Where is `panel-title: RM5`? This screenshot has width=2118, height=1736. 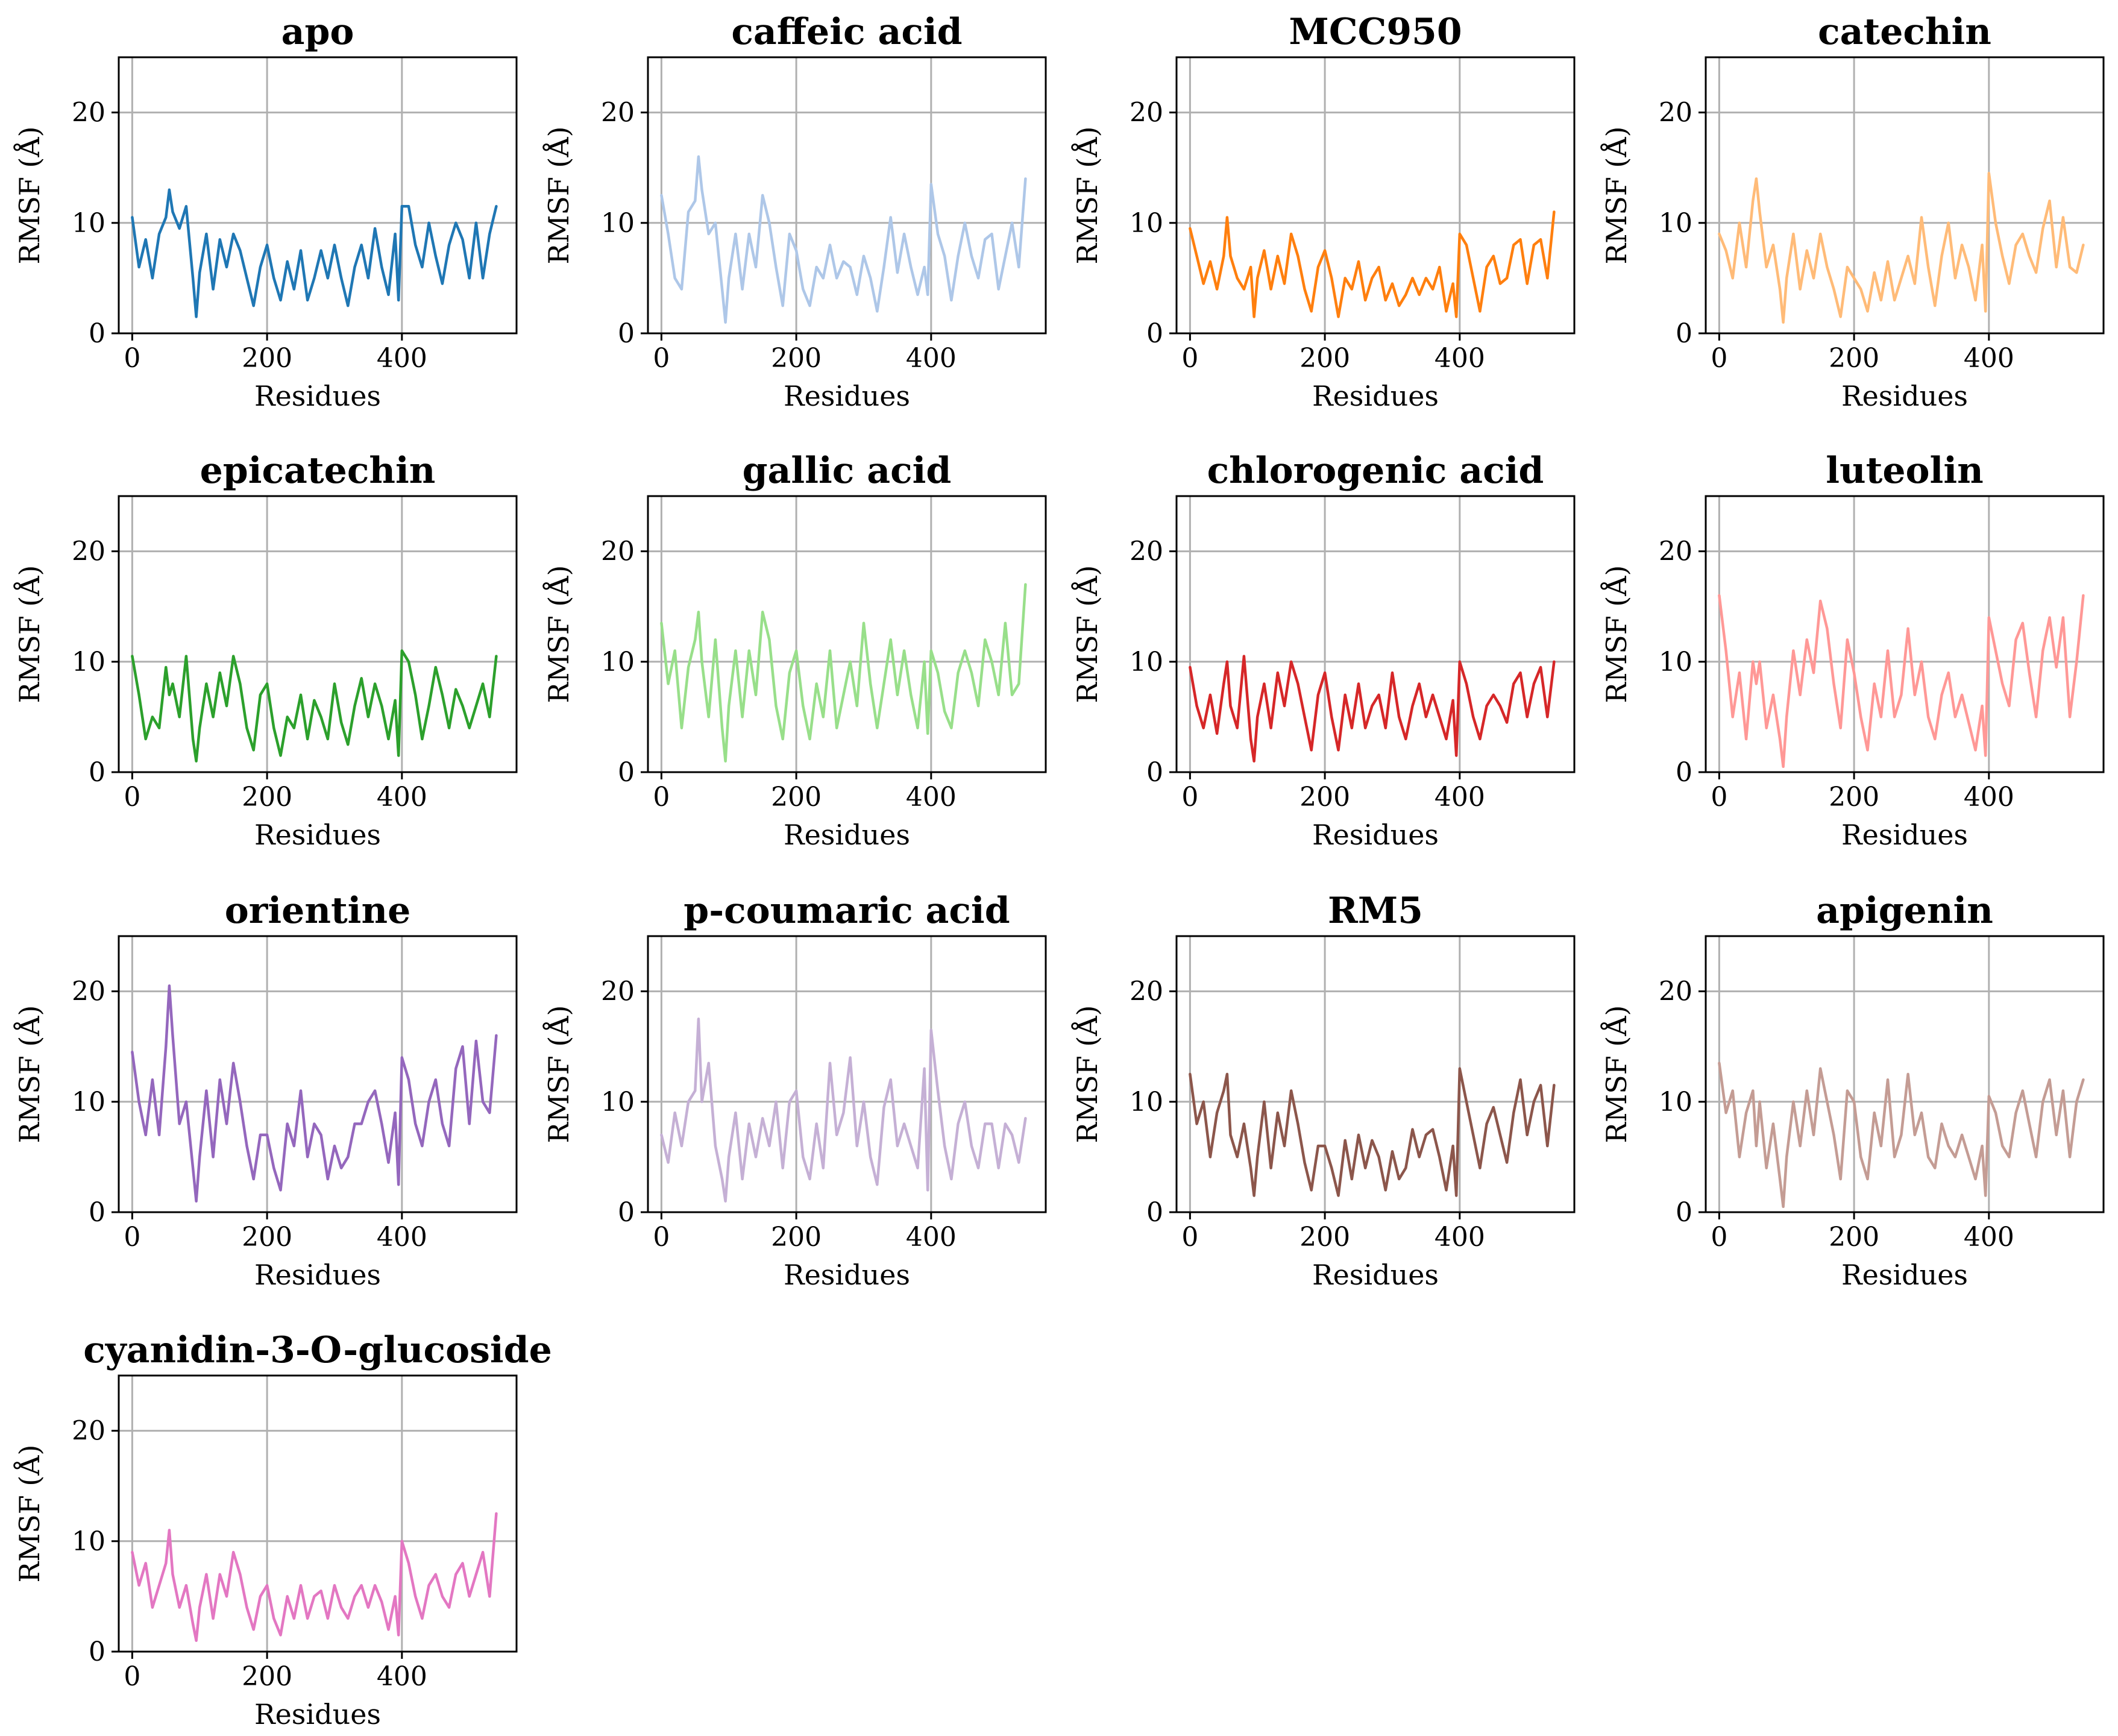 panel-title: RM5 is located at coordinates (1375, 911).